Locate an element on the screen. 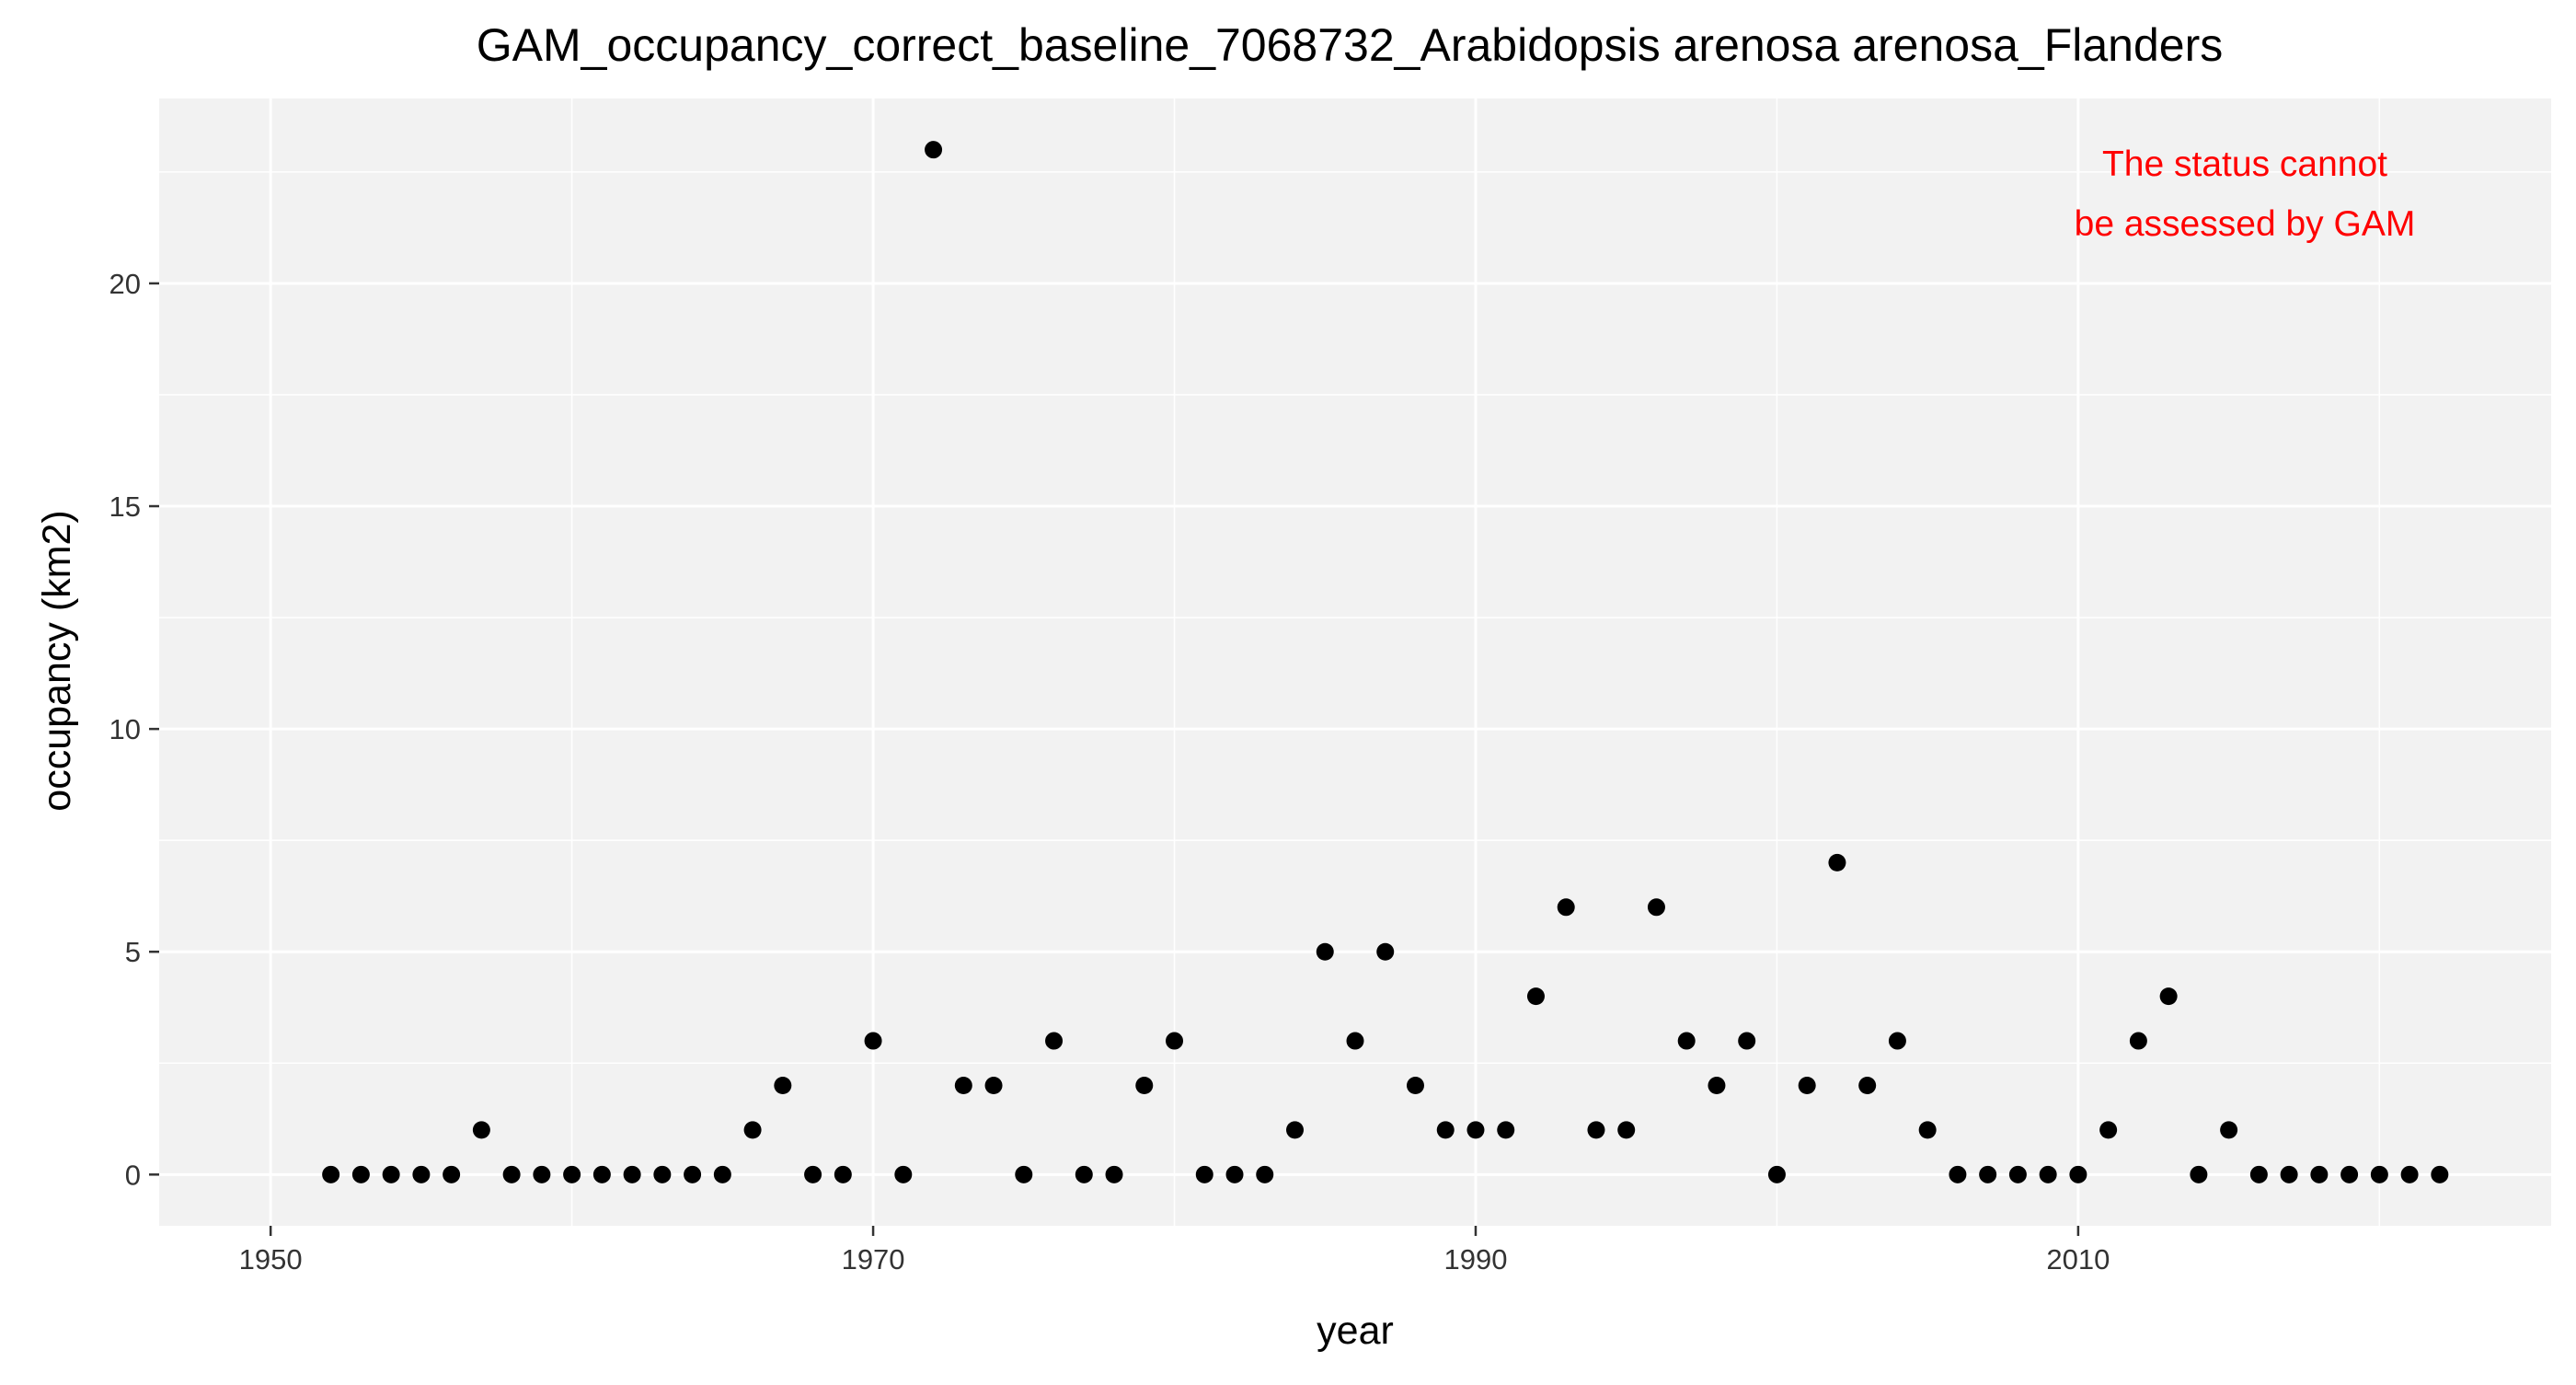 The height and width of the screenshot is (1385, 2576). x-axis-label: year is located at coordinates (1355, 1331).